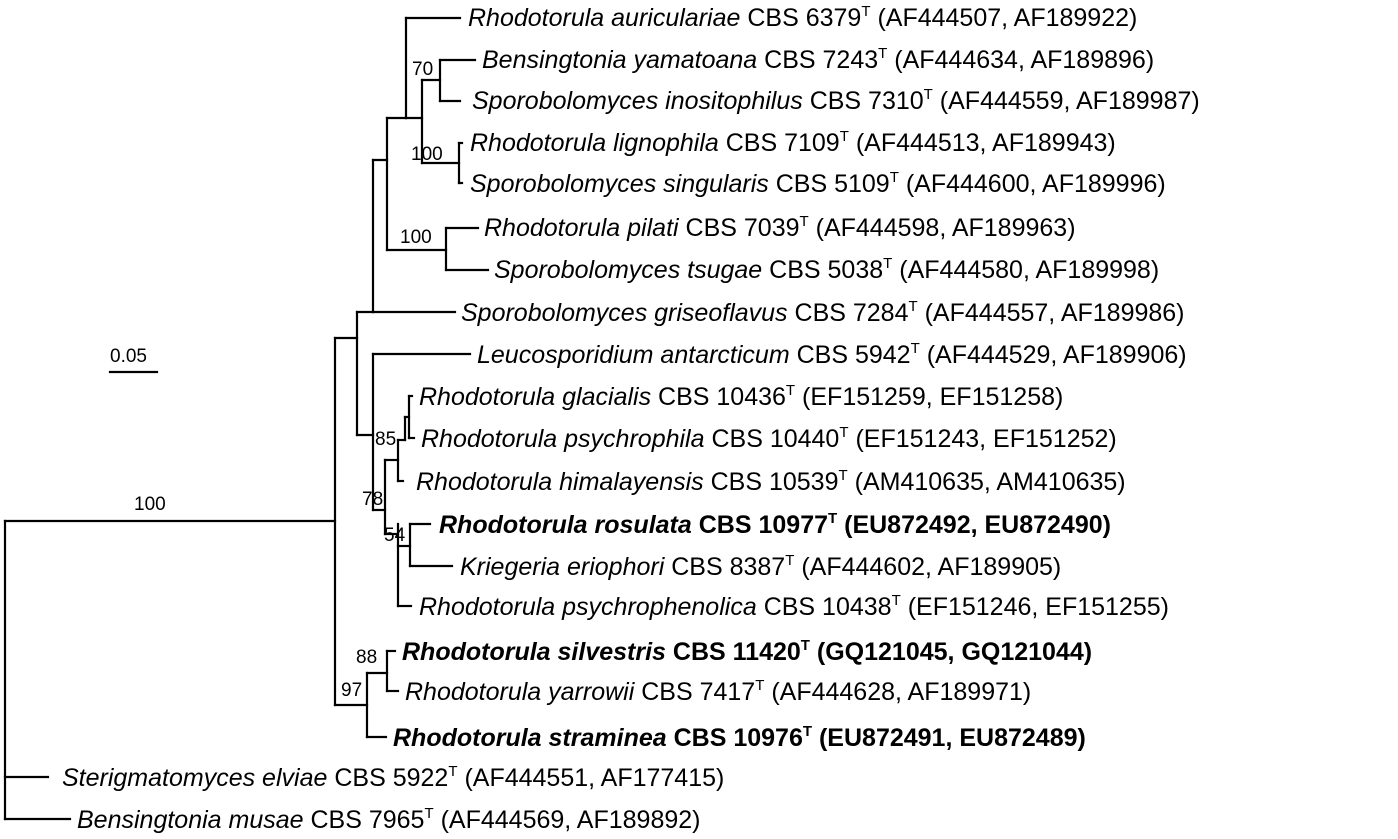 This screenshot has width=1398, height=839. What do you see at coordinates (372, 499) in the screenshot?
I see `bootstrap-78: 78` at bounding box center [372, 499].